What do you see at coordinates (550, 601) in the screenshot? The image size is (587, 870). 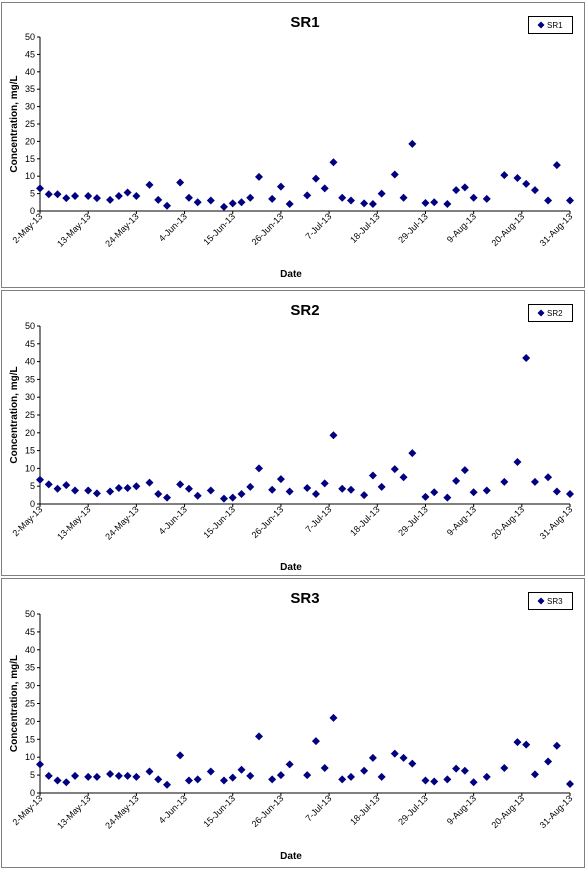 I see `legend-box` at bounding box center [550, 601].